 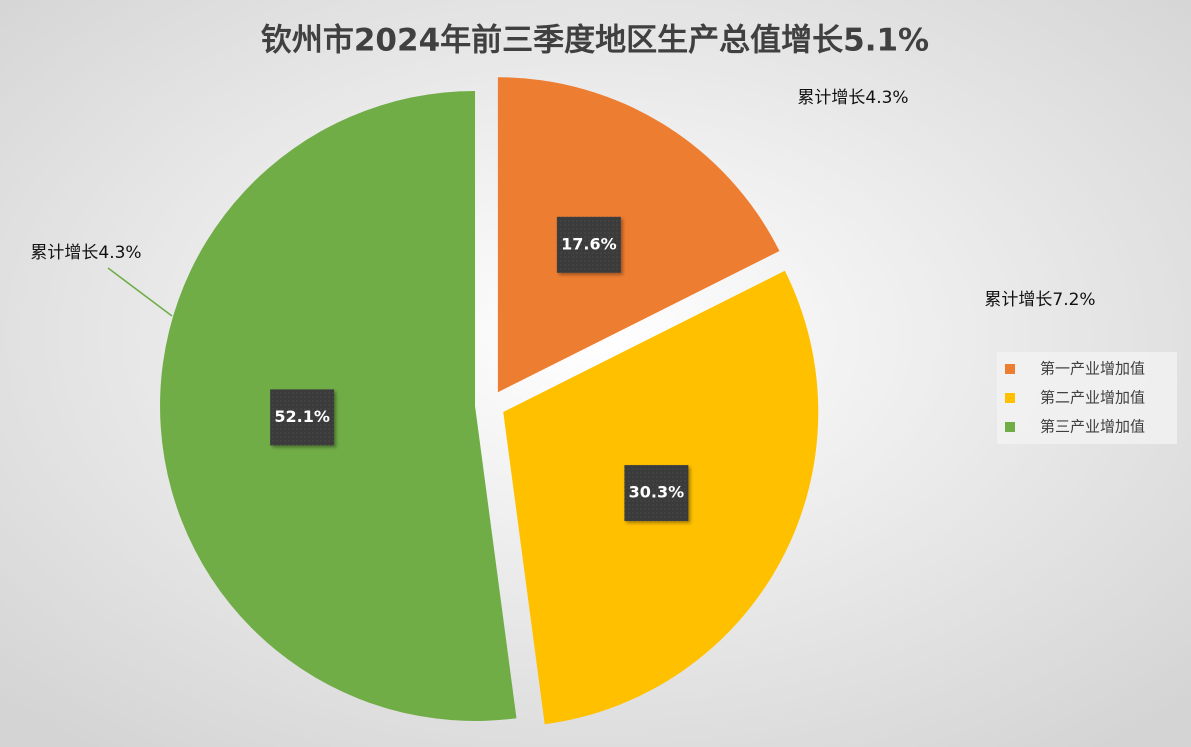 What do you see at coordinates (140, 292) in the screenshot?
I see `leader-line` at bounding box center [140, 292].